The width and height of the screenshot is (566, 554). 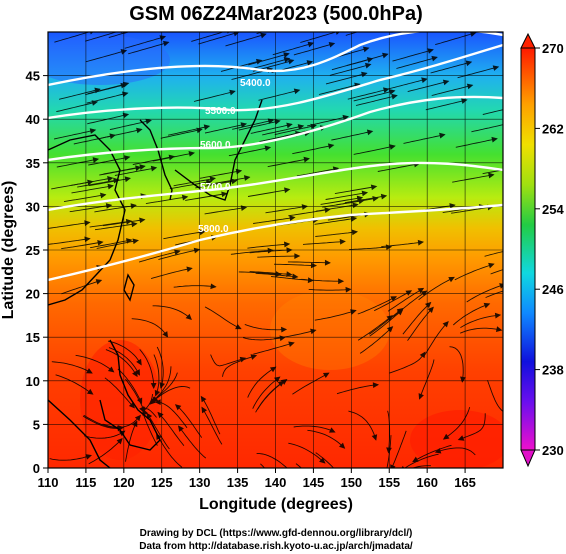 What do you see at coordinates (162, 482) in the screenshot?
I see `x-tick-label: 125` at bounding box center [162, 482].